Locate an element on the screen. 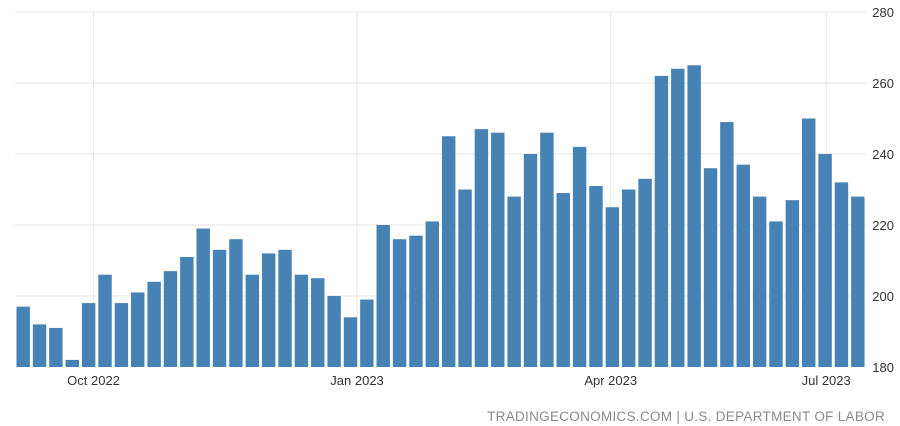  y-tick-label: 240 is located at coordinates (883, 154).